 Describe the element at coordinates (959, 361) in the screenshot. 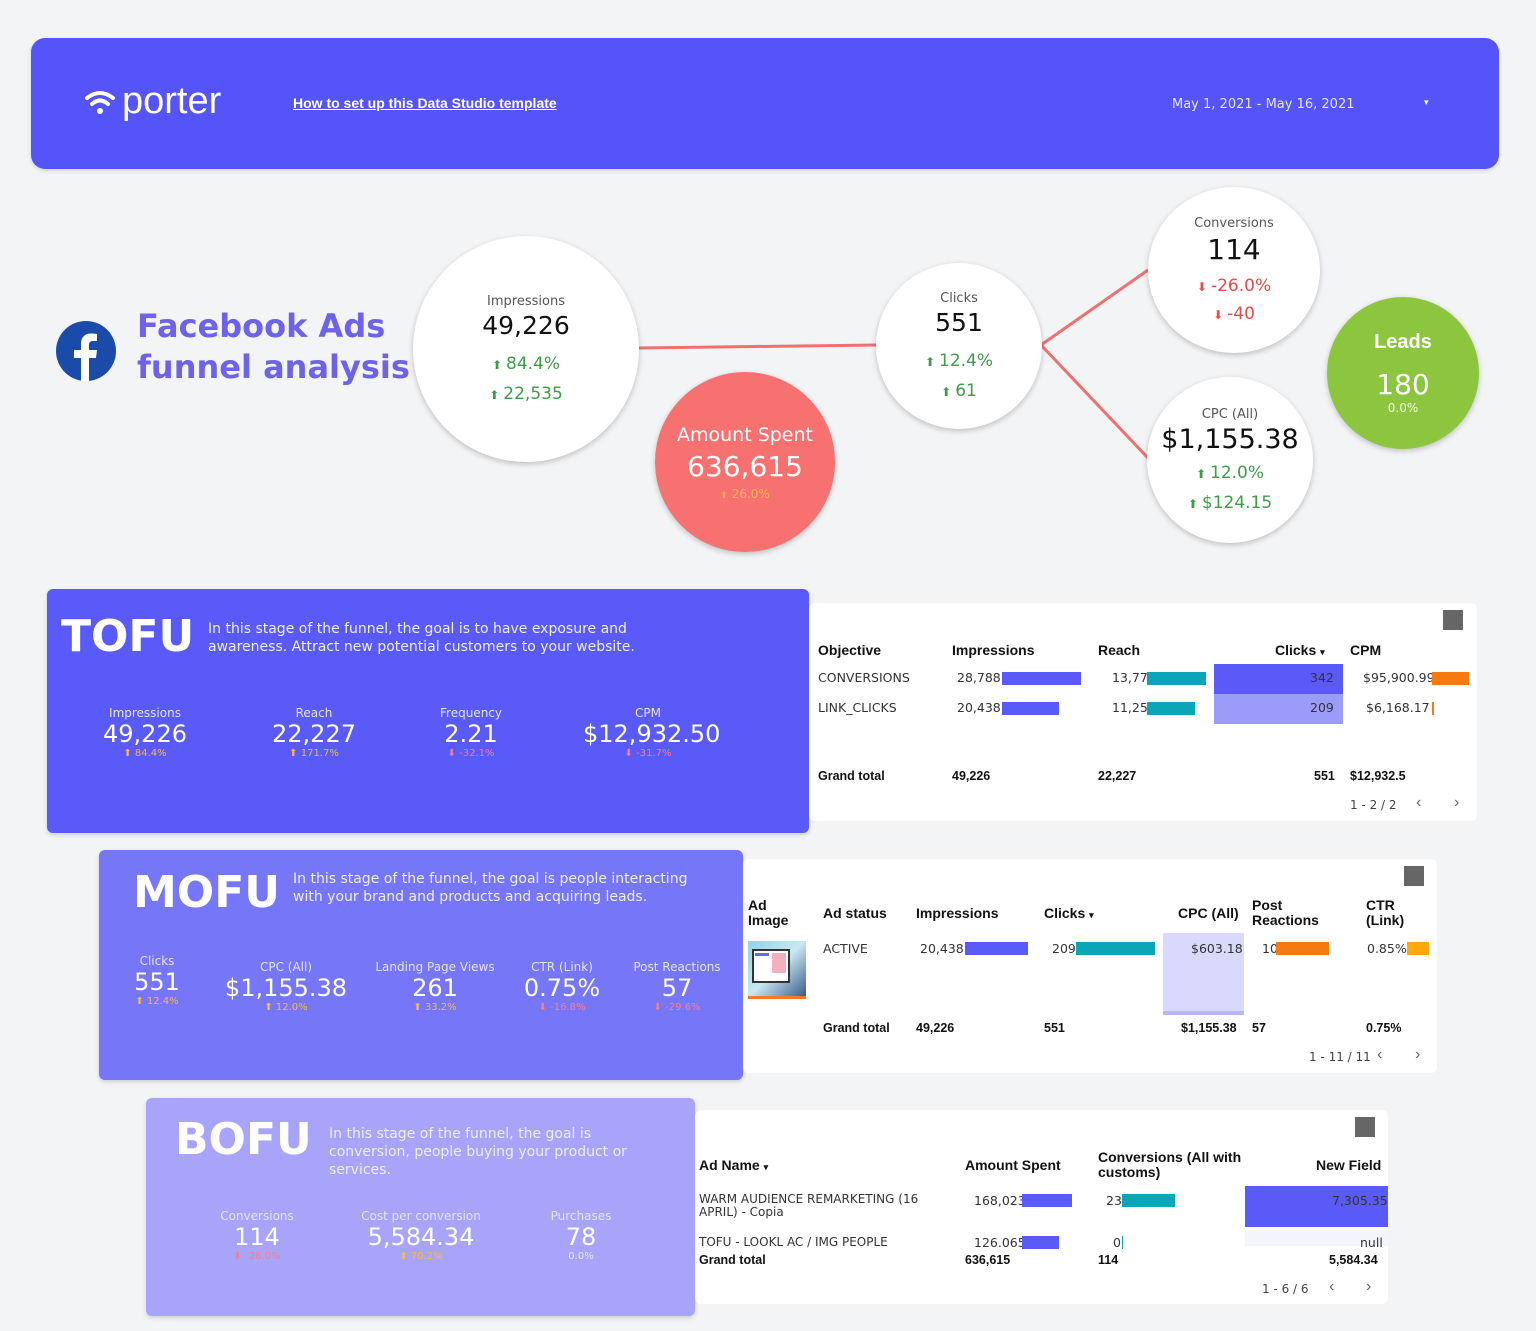

I see `bubble-delta-pct: ⬆ 12.4%` at that location.